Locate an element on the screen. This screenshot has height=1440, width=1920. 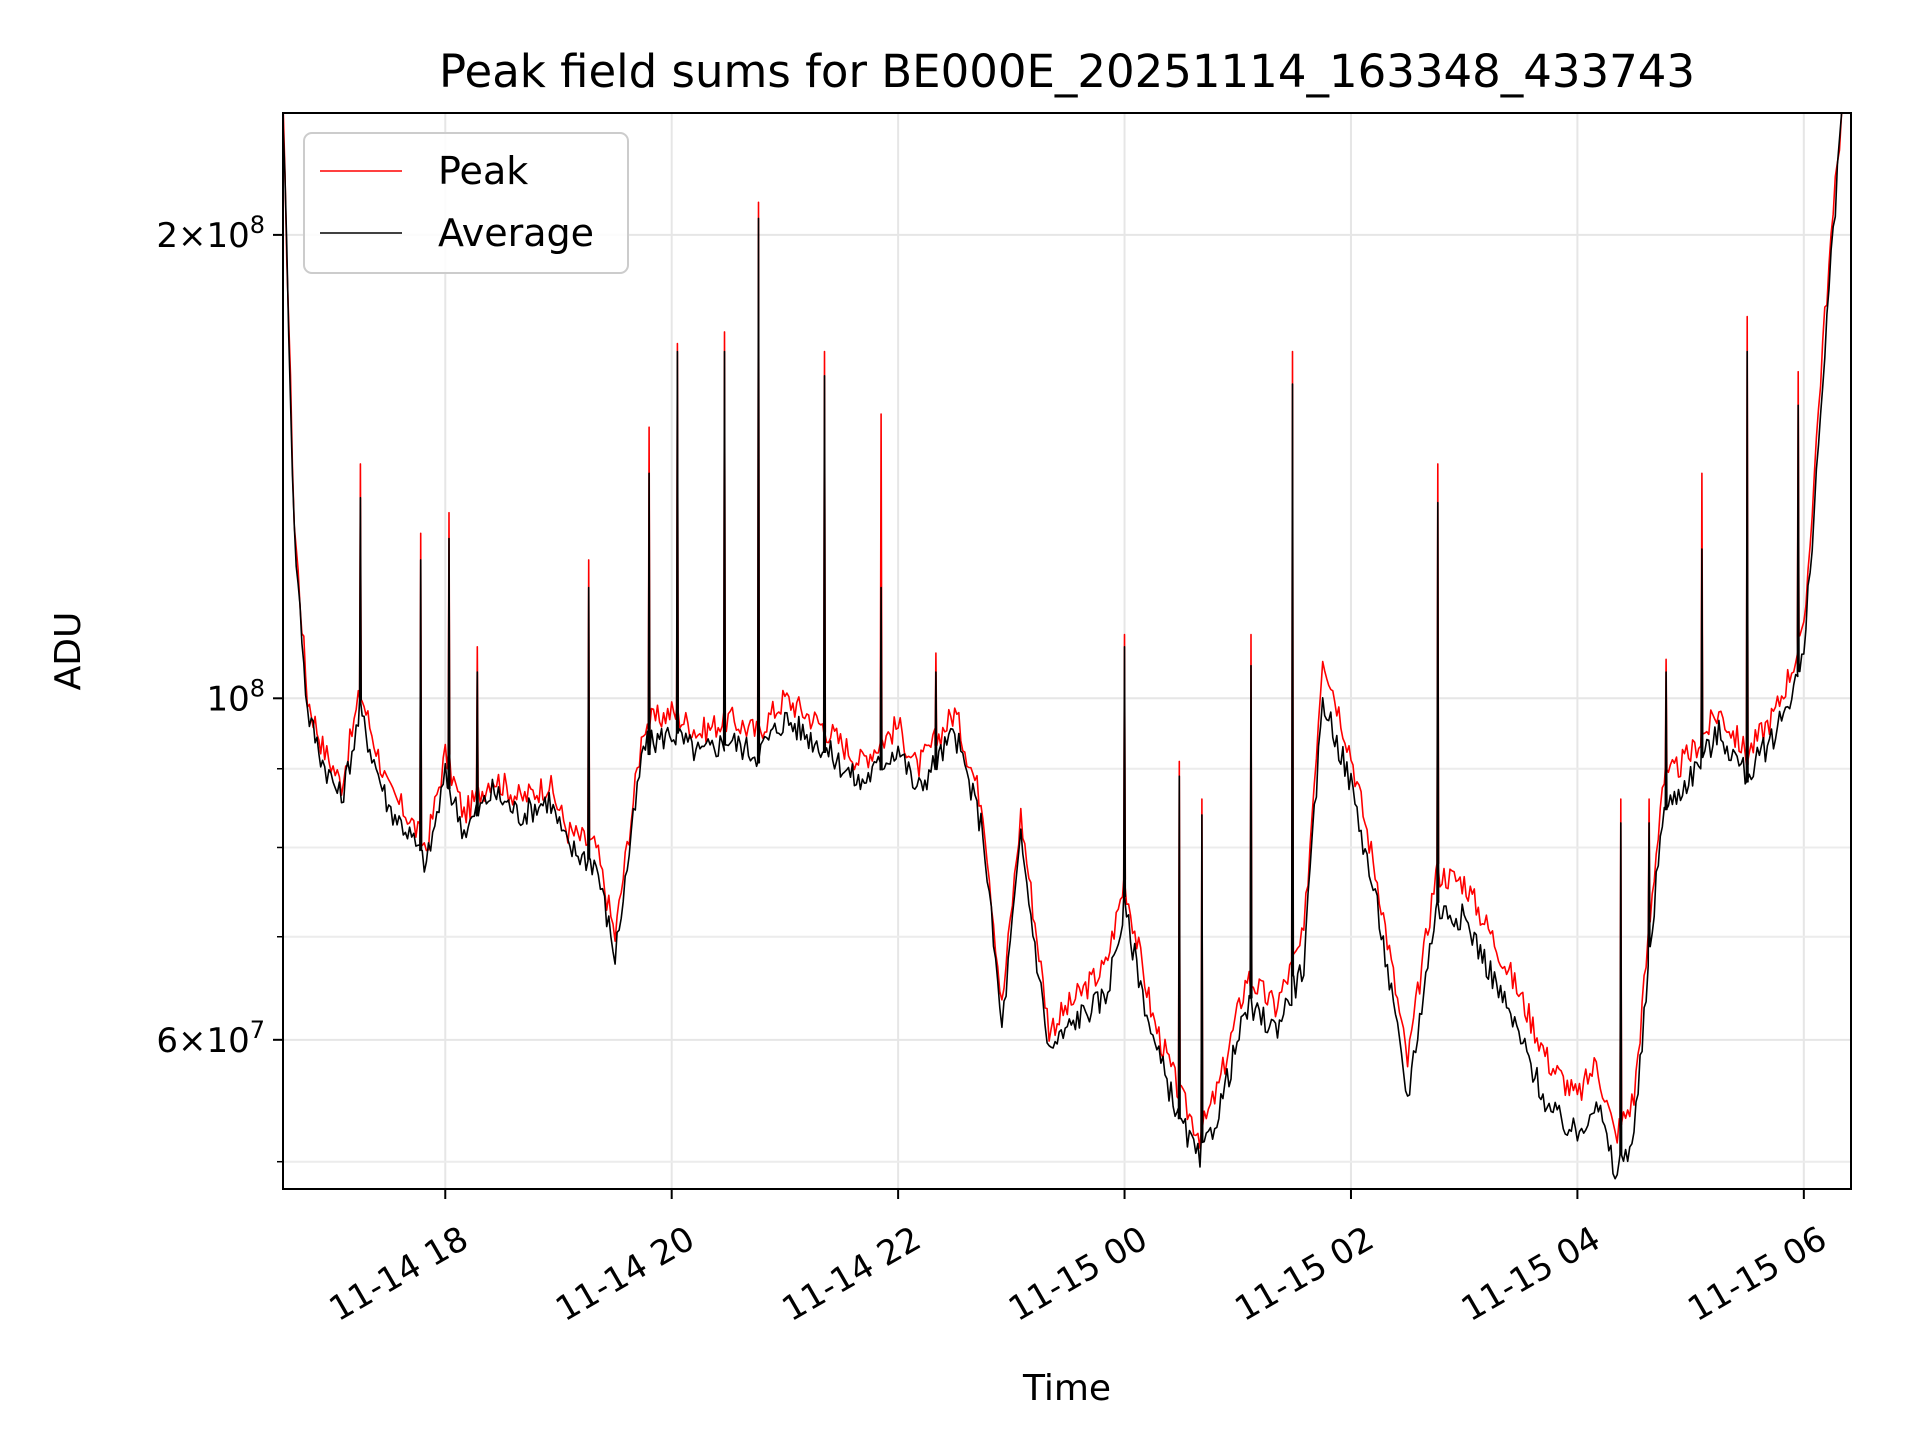
legend-box is located at coordinates (466, 203).